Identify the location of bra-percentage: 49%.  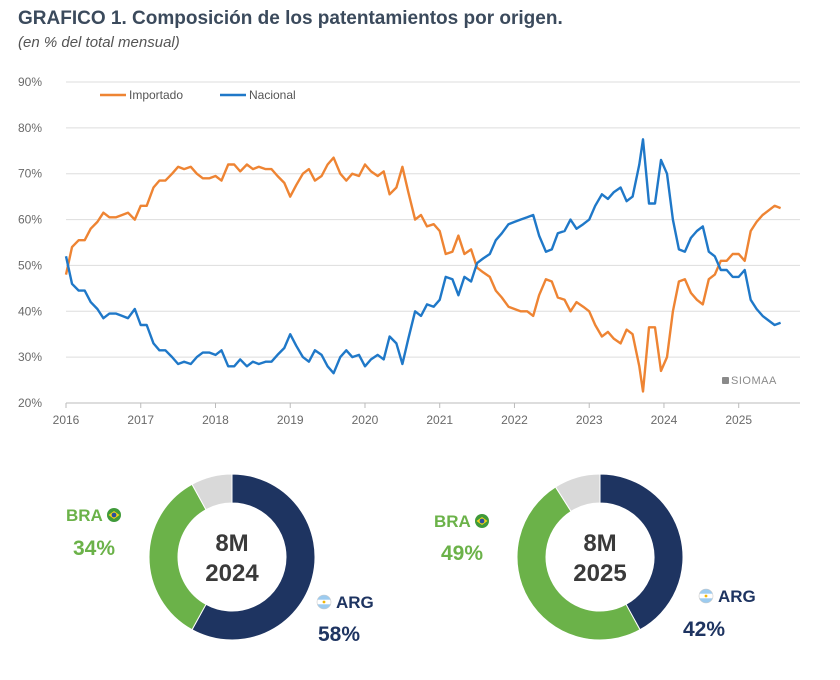
(462, 553).